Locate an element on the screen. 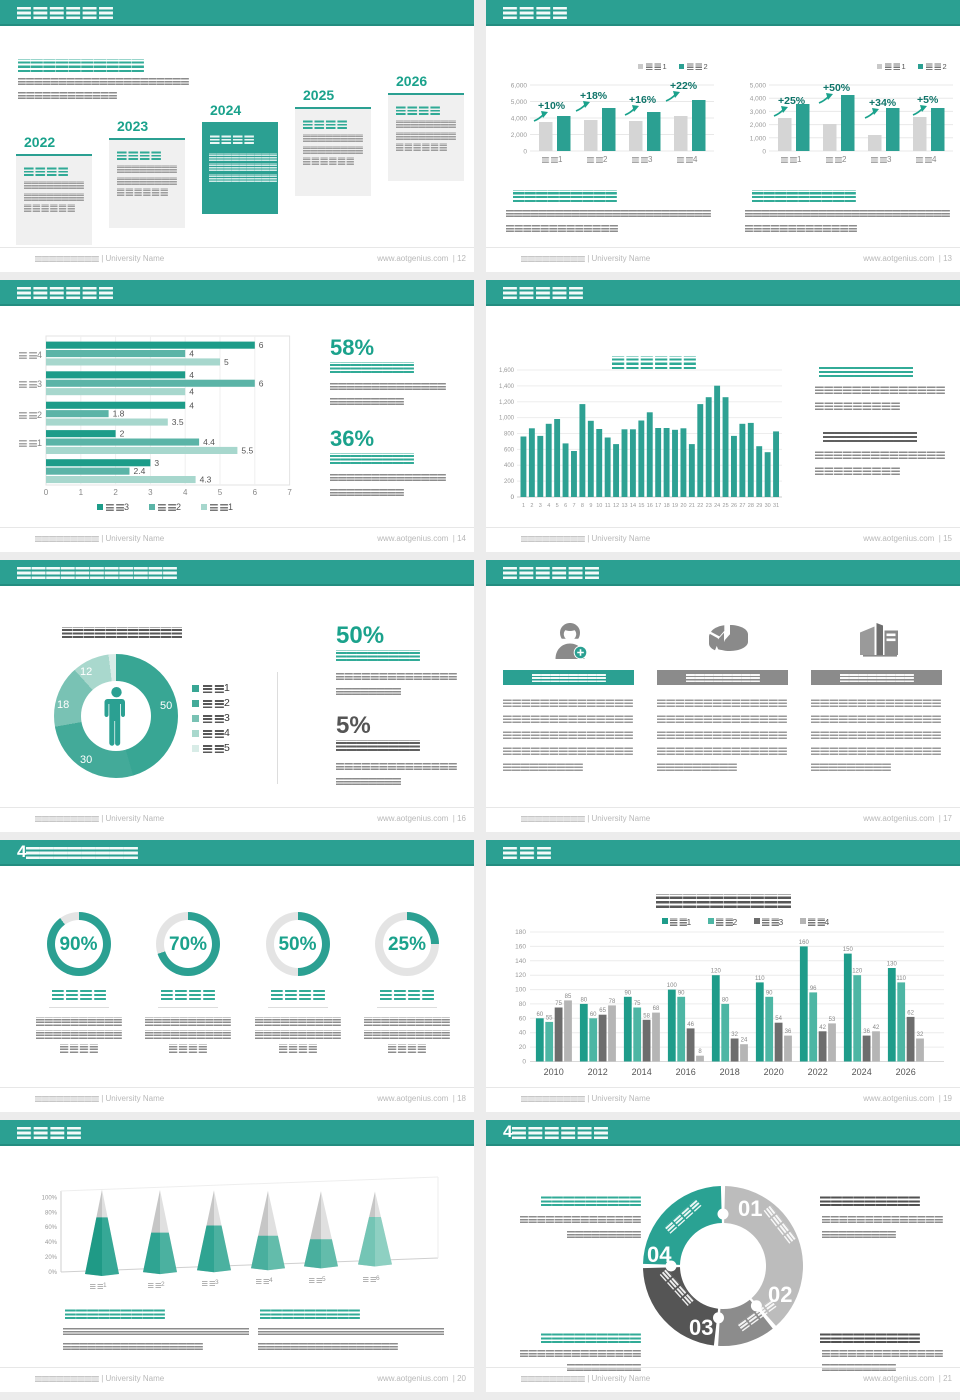 This screenshot has width=960, height=1400. svg-text: 29 is located at coordinates (759, 506).